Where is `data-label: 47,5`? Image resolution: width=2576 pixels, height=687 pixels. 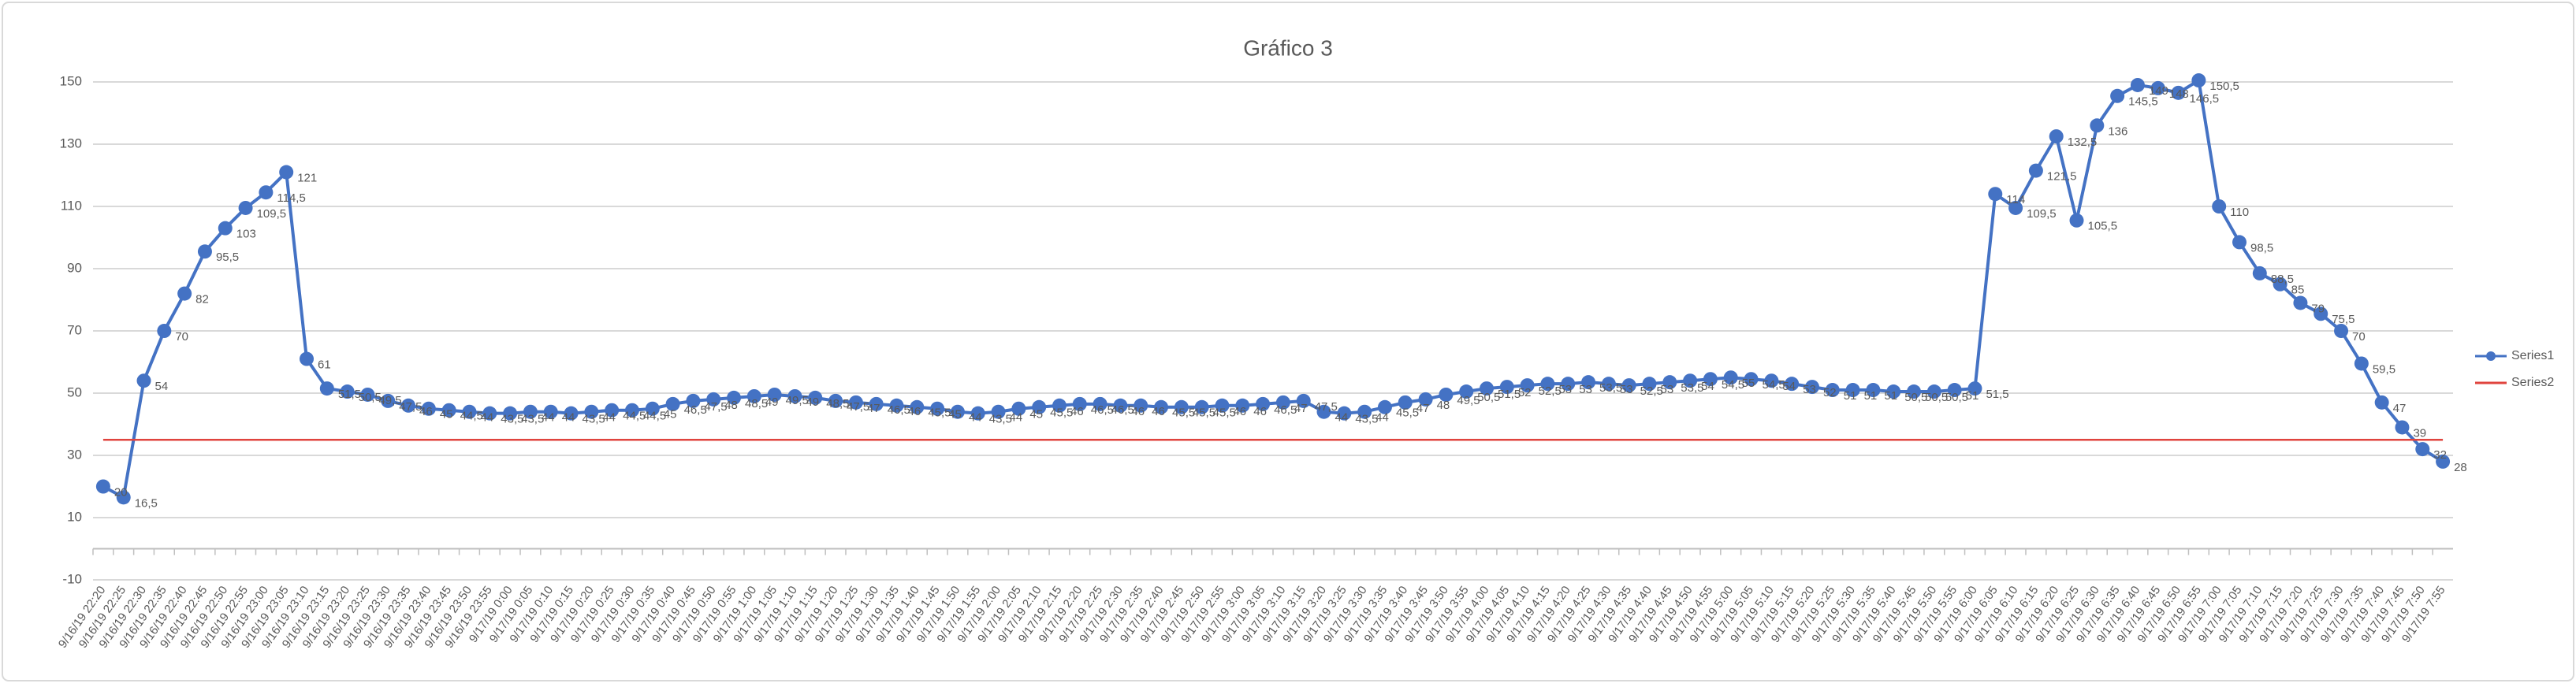 data-label: 47,5 is located at coordinates (715, 407).